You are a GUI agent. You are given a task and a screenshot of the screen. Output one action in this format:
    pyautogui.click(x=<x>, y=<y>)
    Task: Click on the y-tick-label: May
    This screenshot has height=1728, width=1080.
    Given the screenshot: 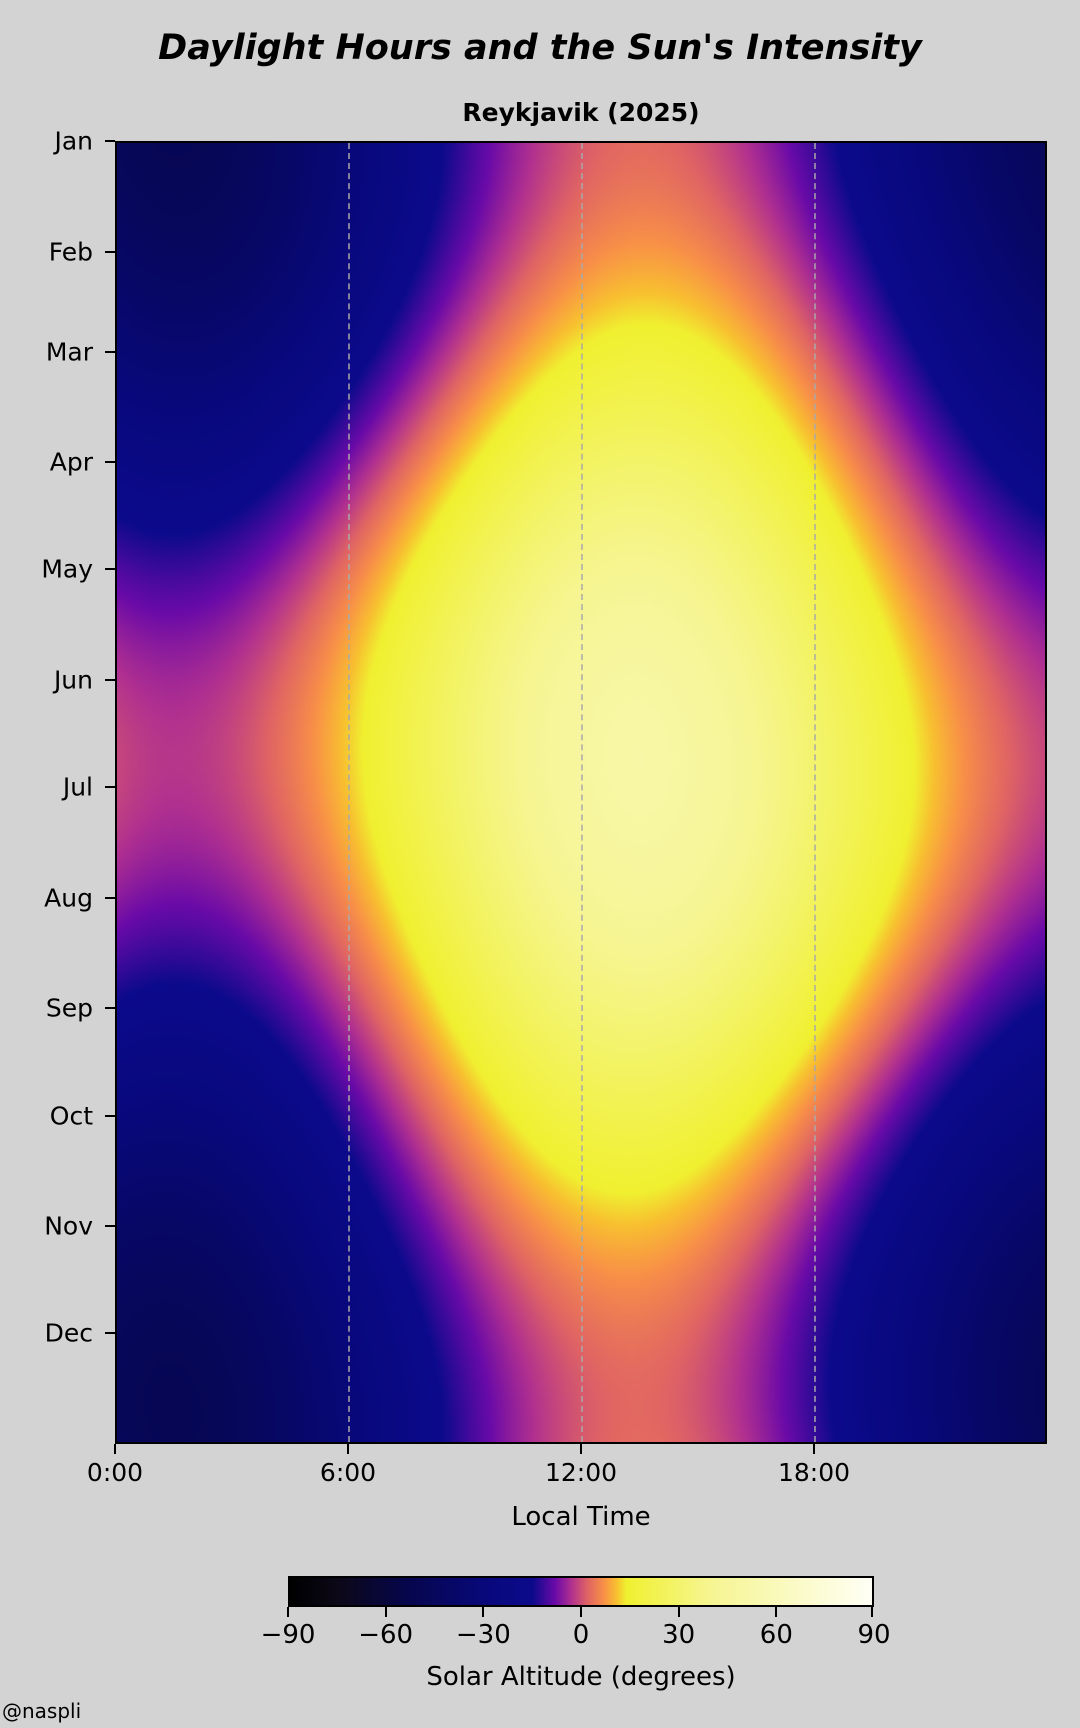 What is the action you would take?
    pyautogui.click(x=67, y=569)
    